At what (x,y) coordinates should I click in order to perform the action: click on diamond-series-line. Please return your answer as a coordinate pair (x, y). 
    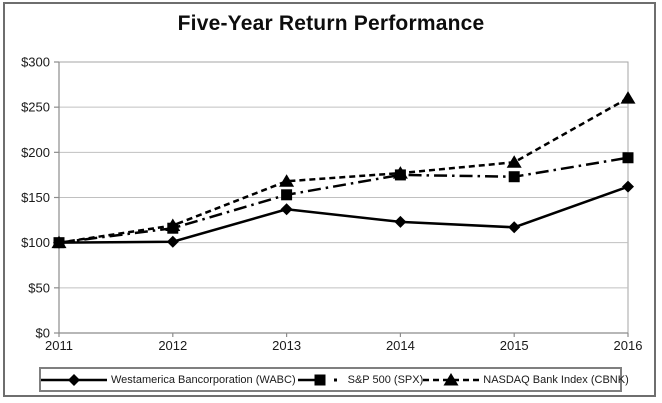
    Looking at the image, I should click on (343, 214).